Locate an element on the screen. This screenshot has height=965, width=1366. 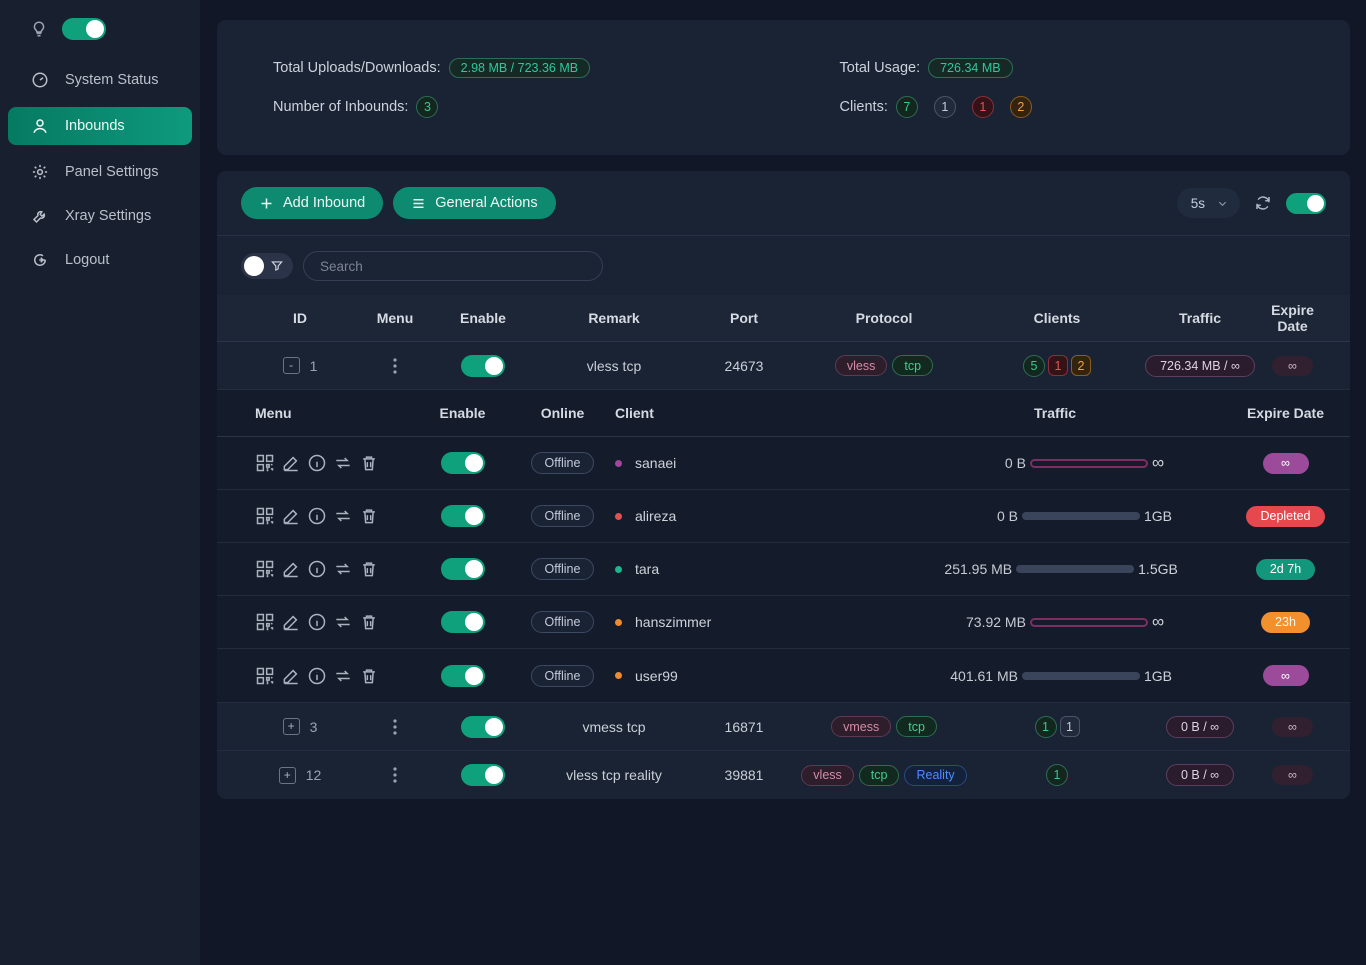
traffic-total: ∞ is located at coordinates (1158, 462).